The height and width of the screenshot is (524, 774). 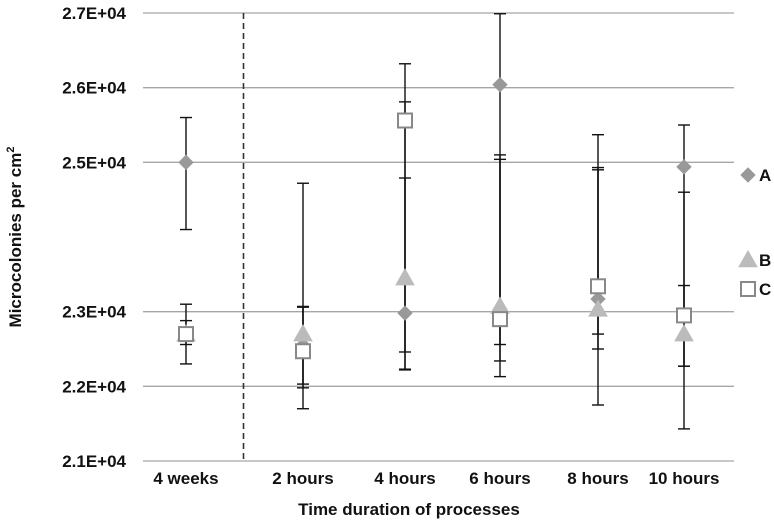 What do you see at coordinates (748, 289) in the screenshot?
I see `legend-marker-c` at bounding box center [748, 289].